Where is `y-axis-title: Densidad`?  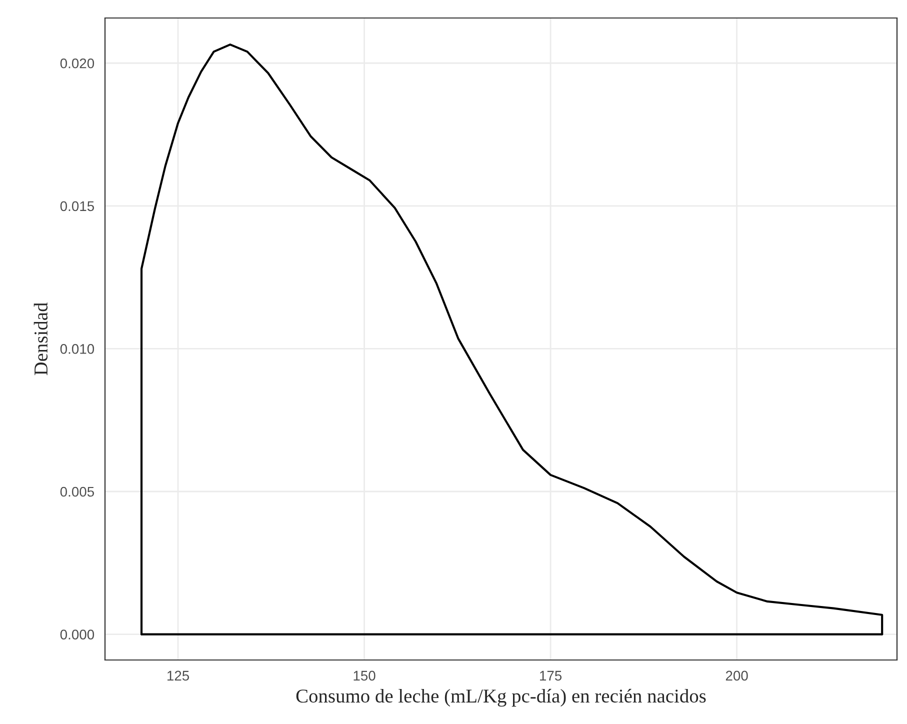
y-axis-title: Densidad is located at coordinates (41, 339).